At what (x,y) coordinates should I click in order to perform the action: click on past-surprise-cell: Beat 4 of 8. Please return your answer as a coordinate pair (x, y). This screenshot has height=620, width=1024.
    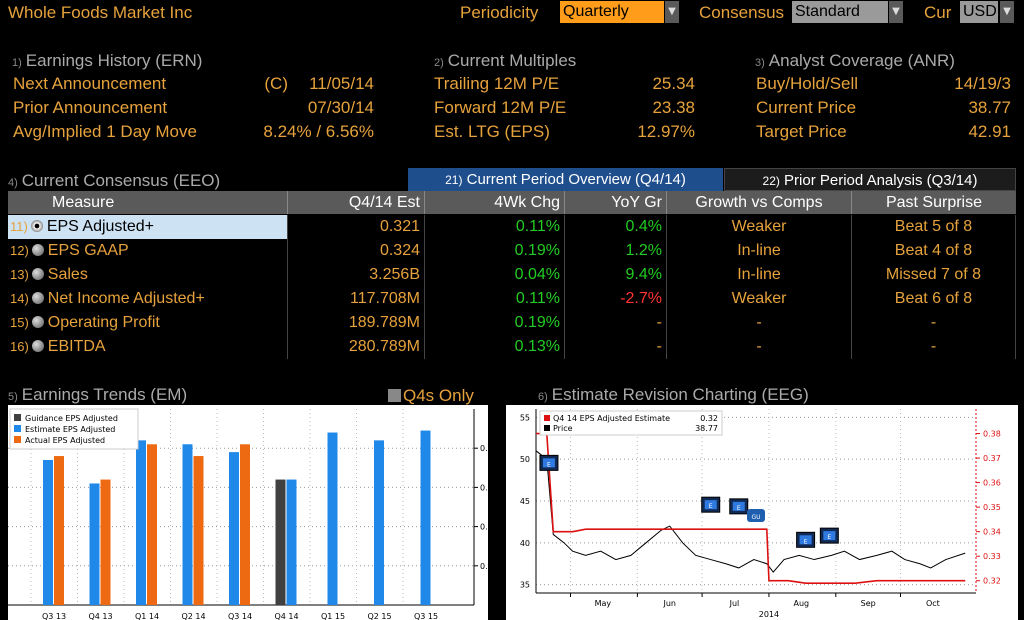
    Looking at the image, I should click on (934, 251).